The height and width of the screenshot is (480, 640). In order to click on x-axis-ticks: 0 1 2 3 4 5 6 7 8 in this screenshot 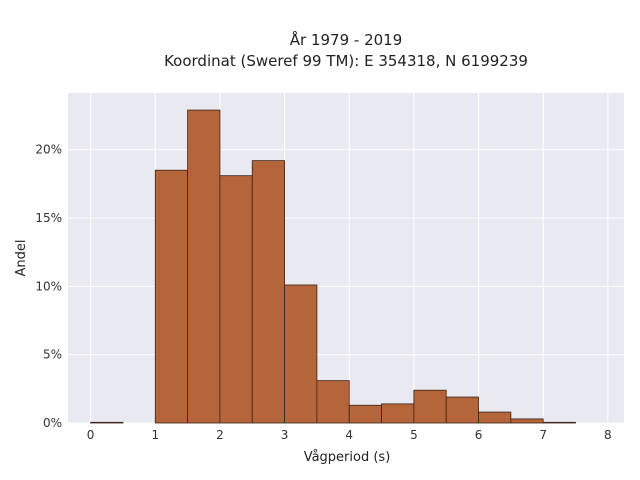, I will do `click(349, 435)`.